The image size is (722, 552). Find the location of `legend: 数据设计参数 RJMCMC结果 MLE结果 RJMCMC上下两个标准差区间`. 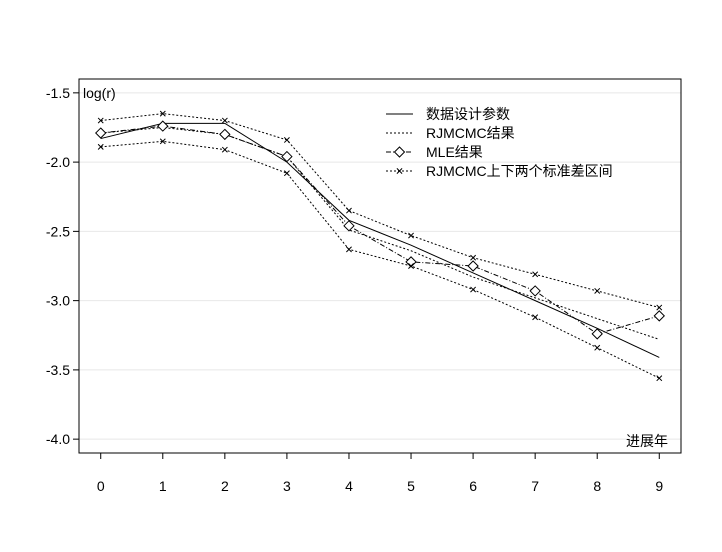

legend: 数据设计参数 RJMCMC结果 MLE结果 RJMCMC上下两个标准差区间 is located at coordinates (499, 142).